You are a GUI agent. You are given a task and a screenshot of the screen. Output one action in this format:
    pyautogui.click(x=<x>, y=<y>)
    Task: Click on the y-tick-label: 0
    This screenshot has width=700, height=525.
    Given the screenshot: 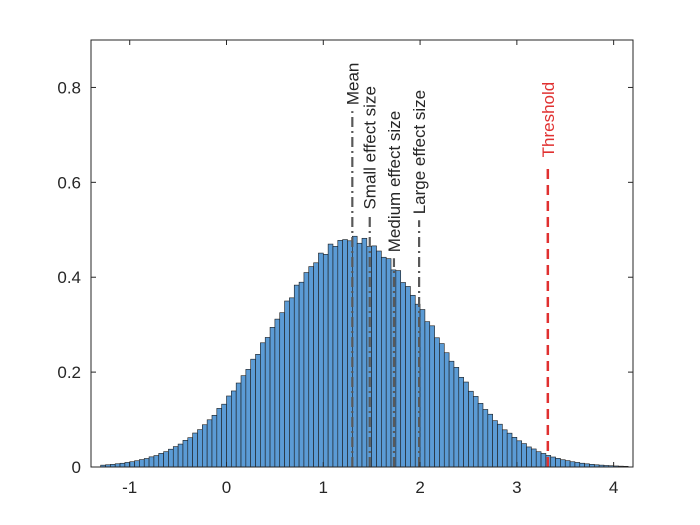 What is the action you would take?
    pyautogui.click(x=76, y=467)
    